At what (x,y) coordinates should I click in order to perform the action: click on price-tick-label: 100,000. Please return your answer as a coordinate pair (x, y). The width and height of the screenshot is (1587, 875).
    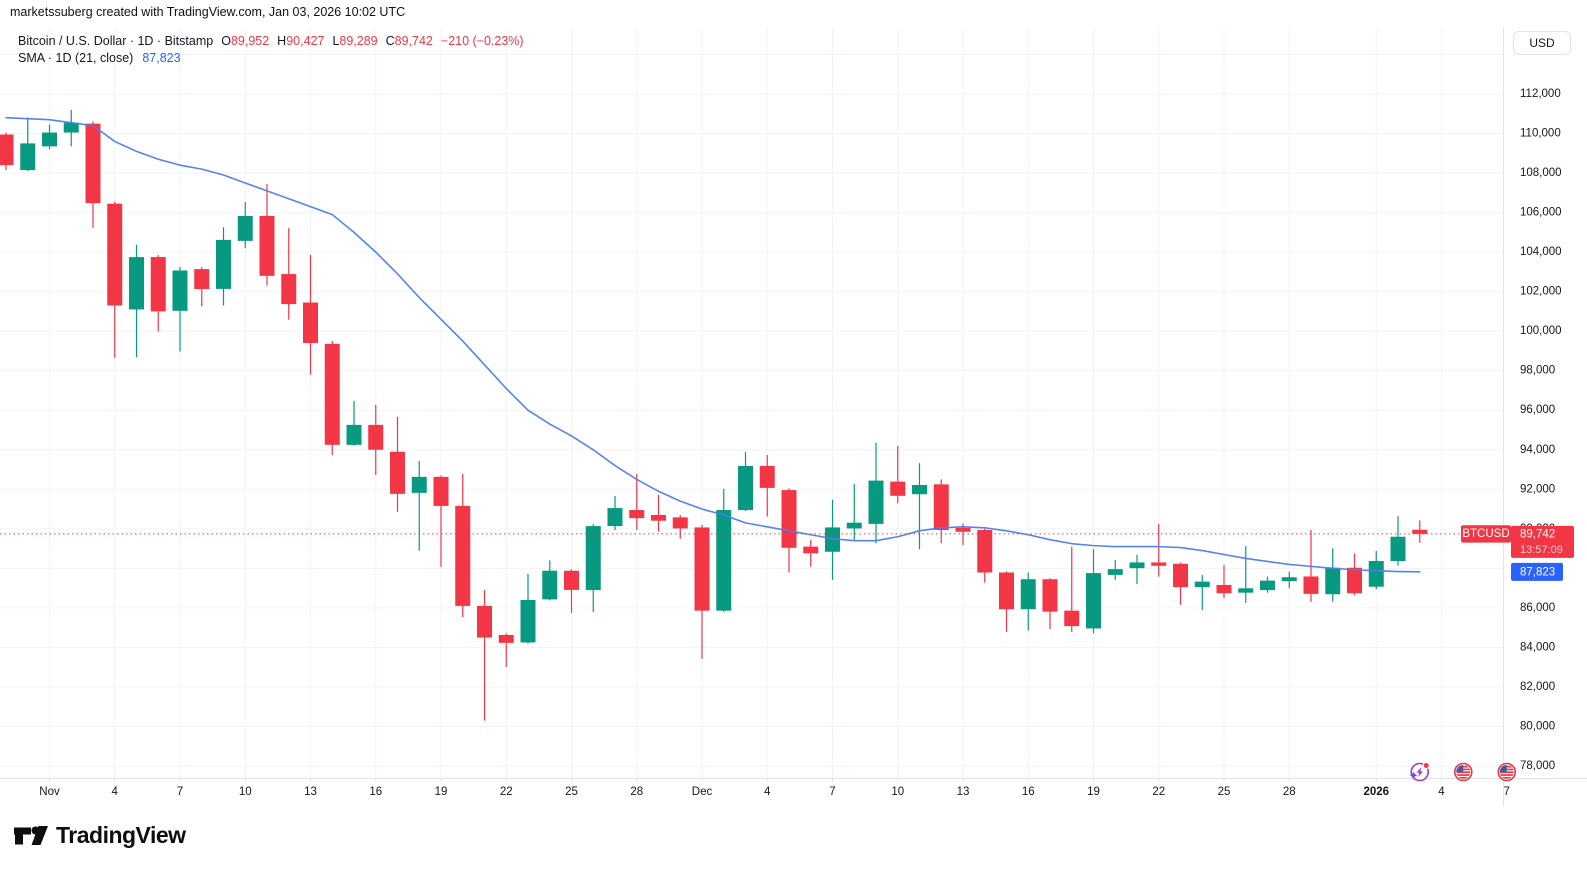
    Looking at the image, I should click on (1541, 331).